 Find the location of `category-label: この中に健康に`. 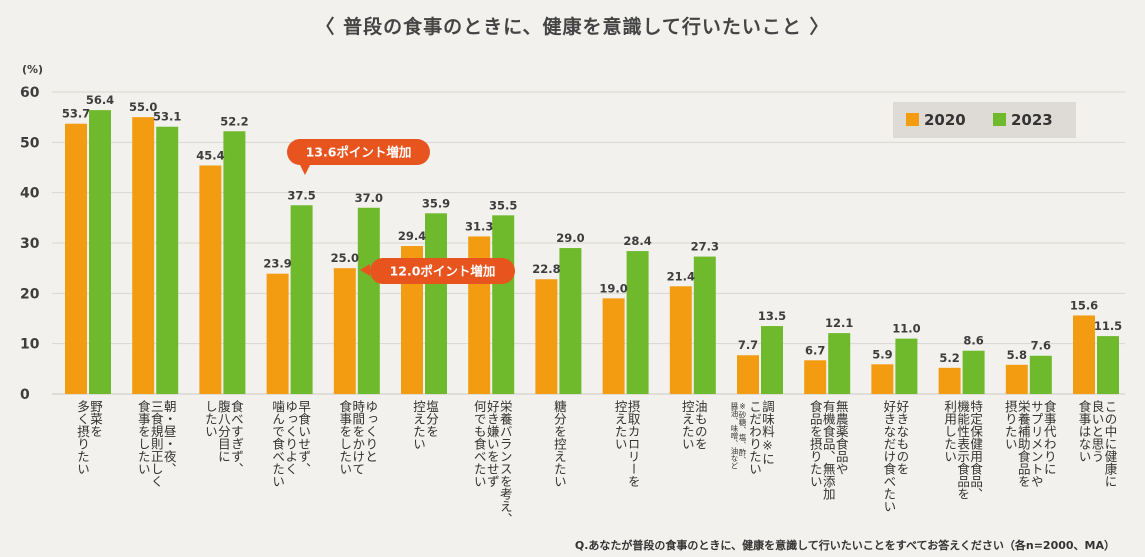

category-label: この中に健康に is located at coordinates (1110, 444).